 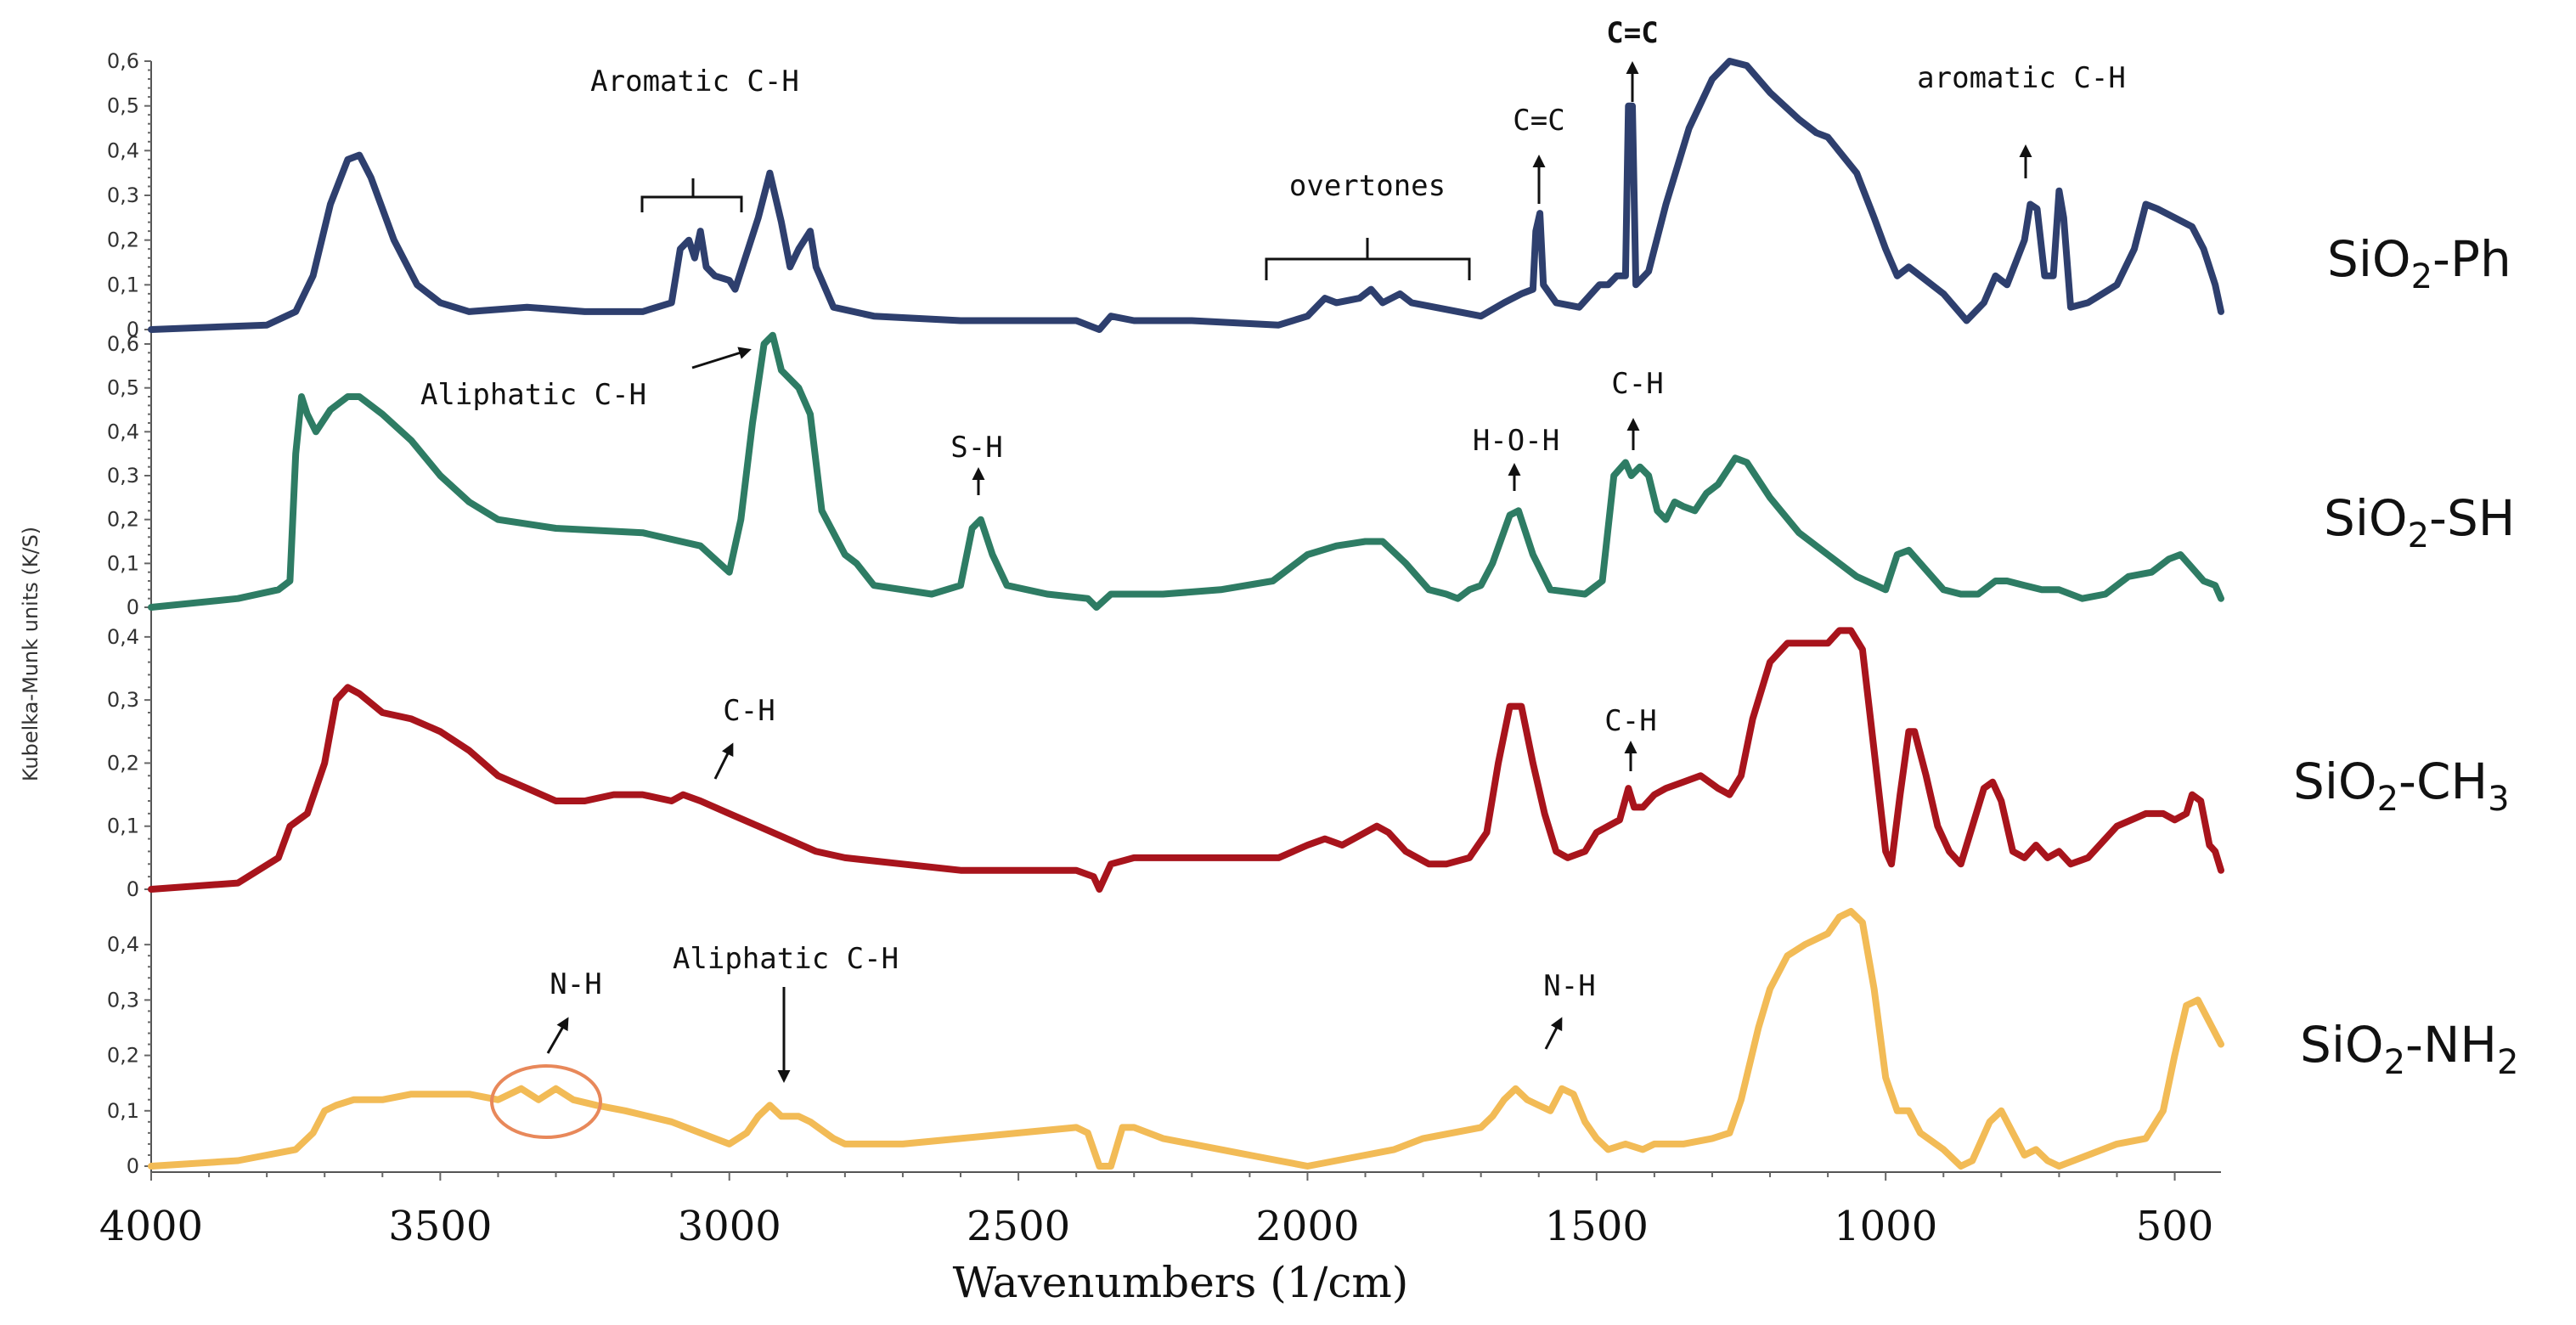 I want to click on annotation-nh-2: N-H, so click(x=1569, y=986).